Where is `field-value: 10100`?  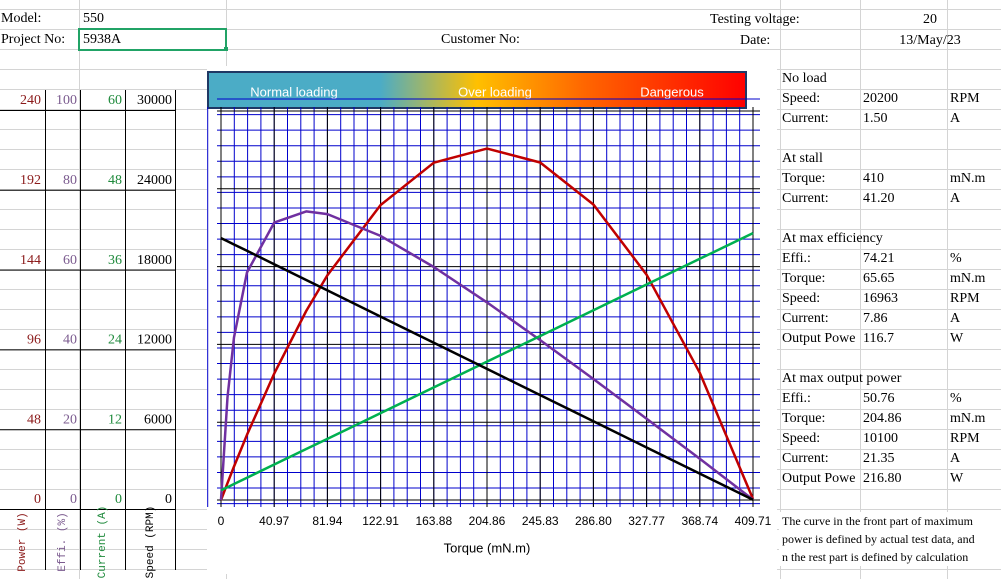
field-value: 10100 is located at coordinates (880, 438).